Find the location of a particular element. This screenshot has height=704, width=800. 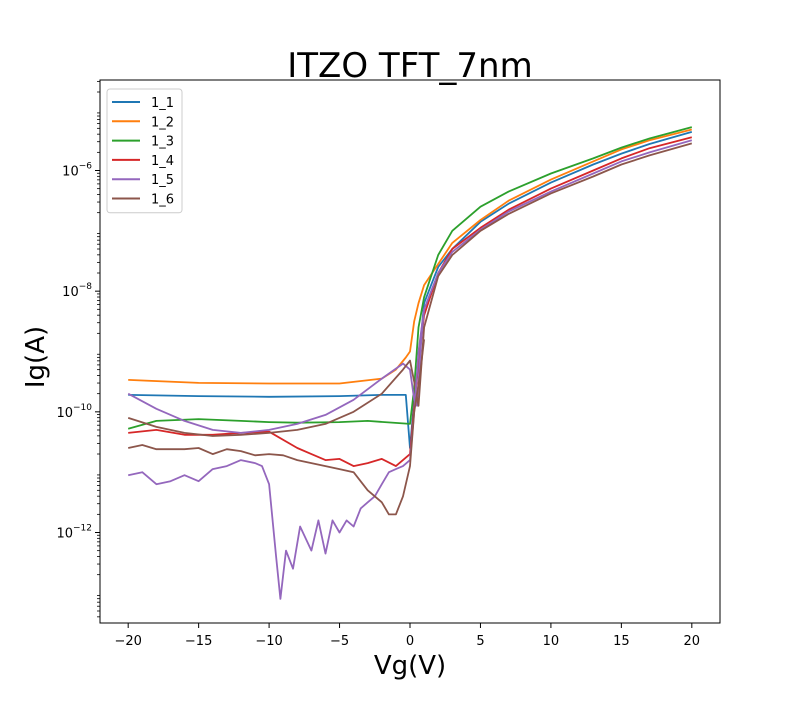

legend-label-1_6: 1_6 is located at coordinates (162, 200).